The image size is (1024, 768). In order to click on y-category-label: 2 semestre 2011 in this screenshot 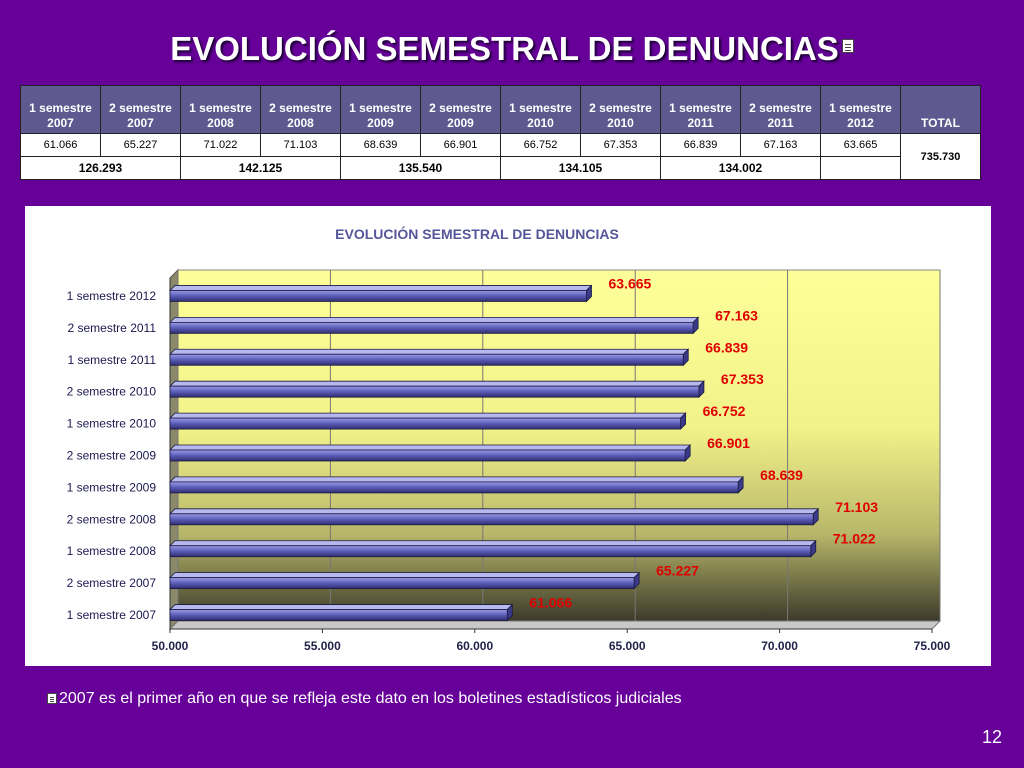, I will do `click(112, 328)`.